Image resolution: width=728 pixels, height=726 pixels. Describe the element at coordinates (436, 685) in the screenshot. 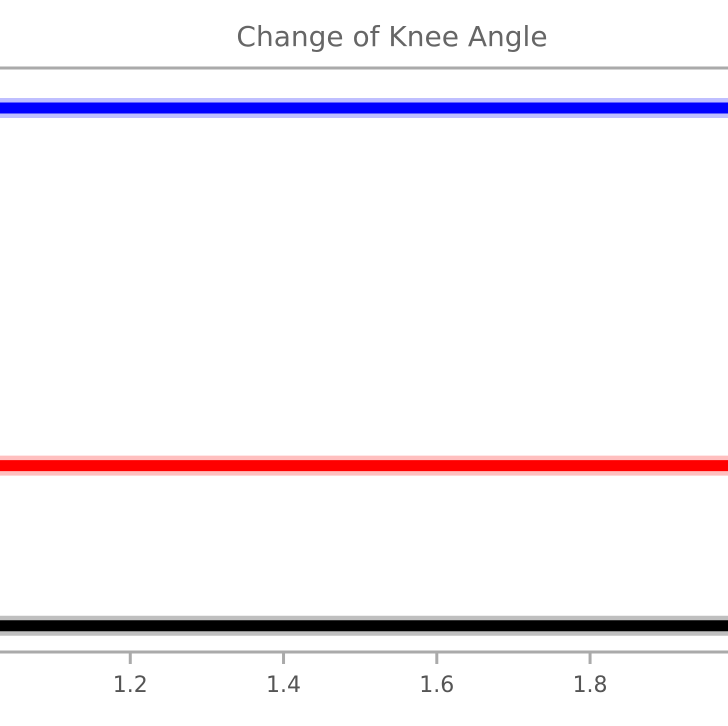

I see `x-tick-label: 1.6` at that location.